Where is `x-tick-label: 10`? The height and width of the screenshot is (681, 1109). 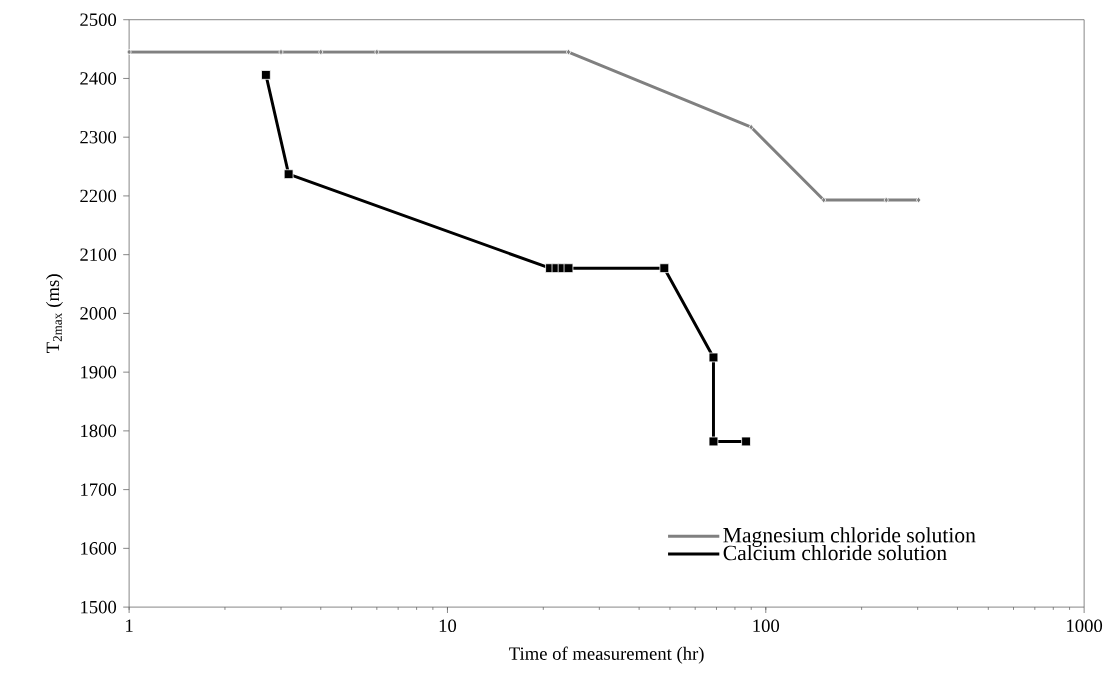
x-tick-label: 10 is located at coordinates (448, 626).